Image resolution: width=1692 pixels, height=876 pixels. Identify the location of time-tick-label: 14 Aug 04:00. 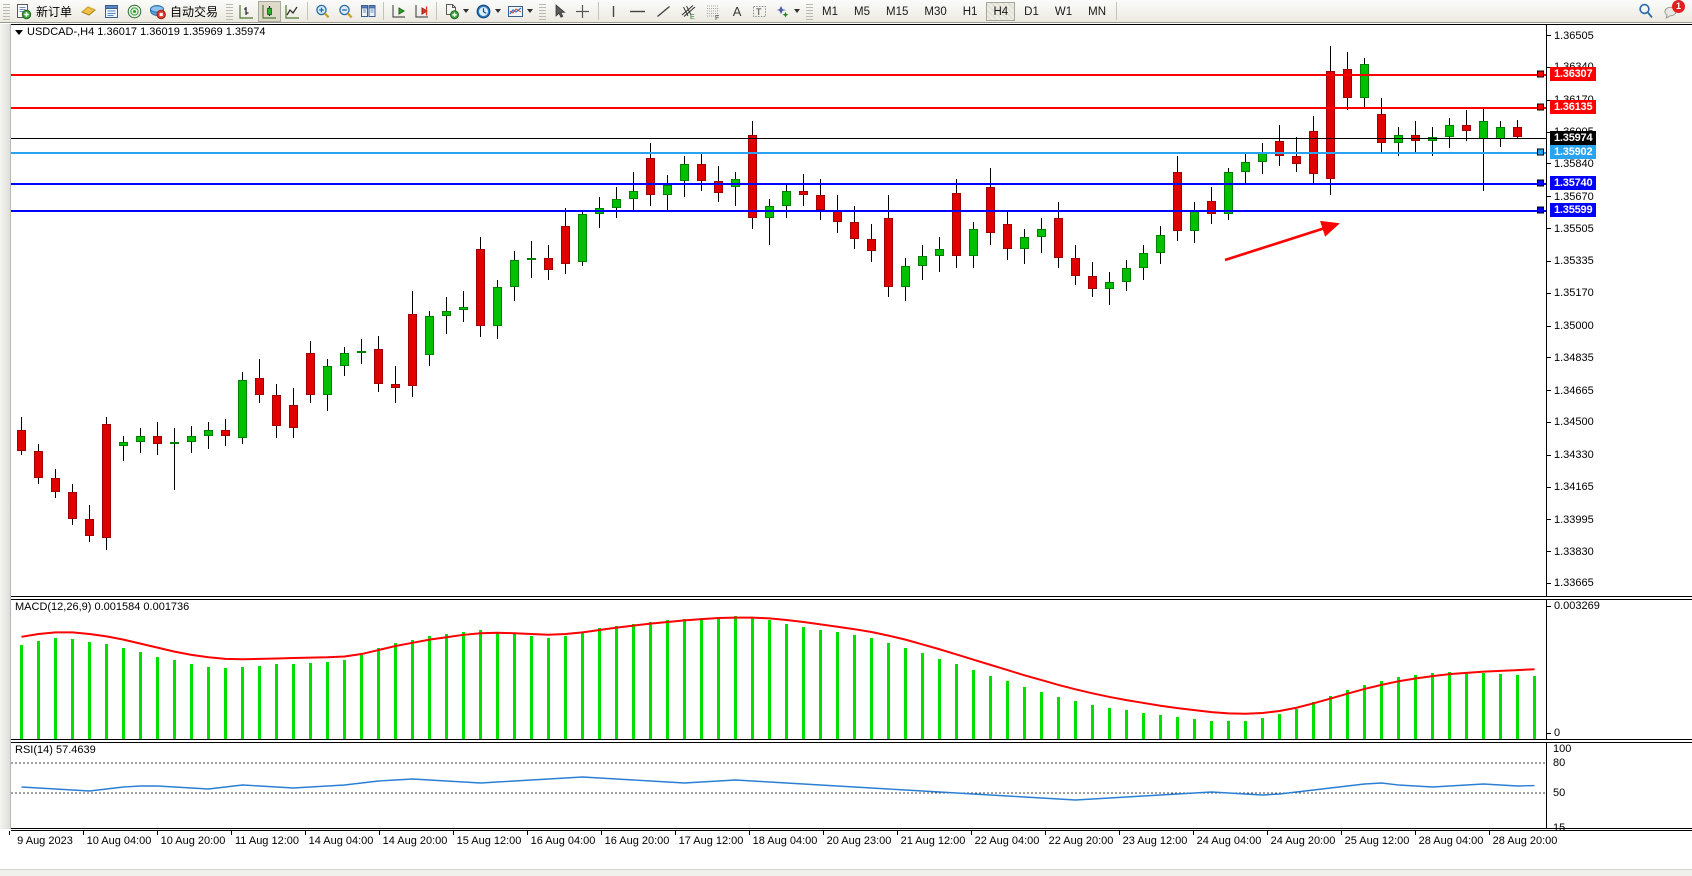
(341, 841).